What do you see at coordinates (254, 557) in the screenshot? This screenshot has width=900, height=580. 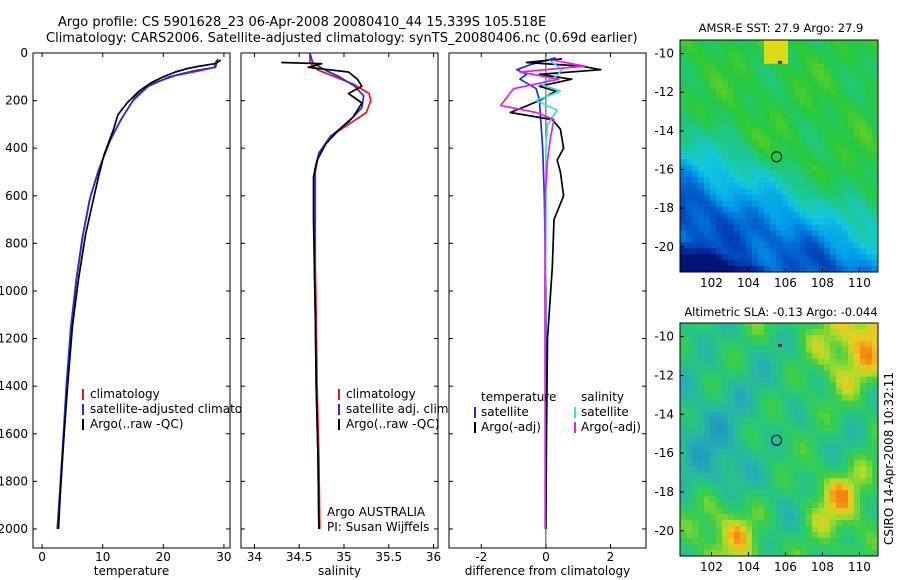 I see `sal-xtick-label: 34` at bounding box center [254, 557].